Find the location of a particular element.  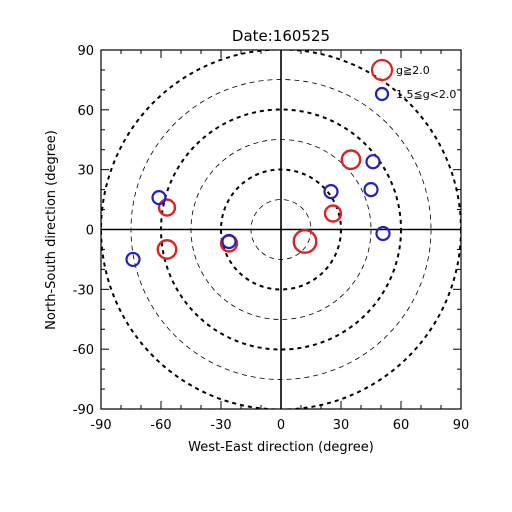

y-tick-label: -60 is located at coordinates (83, 350).